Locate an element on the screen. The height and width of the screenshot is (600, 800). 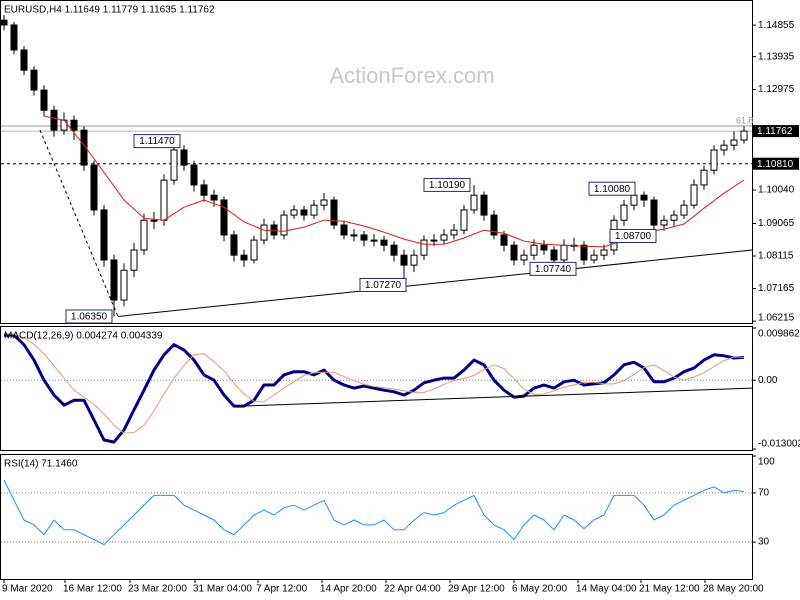
price-annotation-label: 1.11470 is located at coordinates (157, 141).